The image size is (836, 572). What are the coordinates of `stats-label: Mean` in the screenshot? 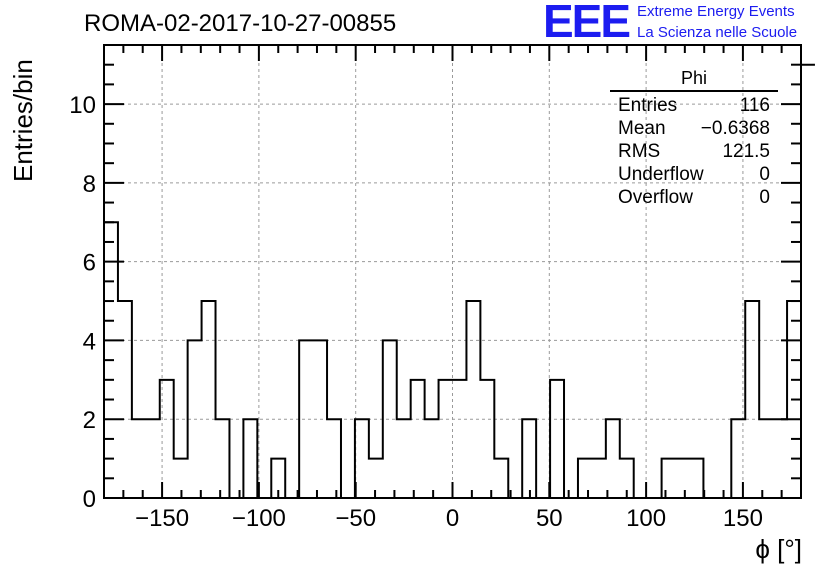 It's located at (642, 128).